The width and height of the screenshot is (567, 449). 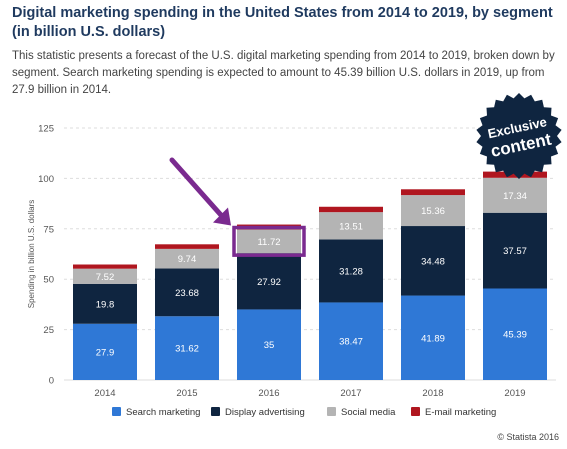 I want to click on y-tick-label: 50, so click(x=48, y=280).